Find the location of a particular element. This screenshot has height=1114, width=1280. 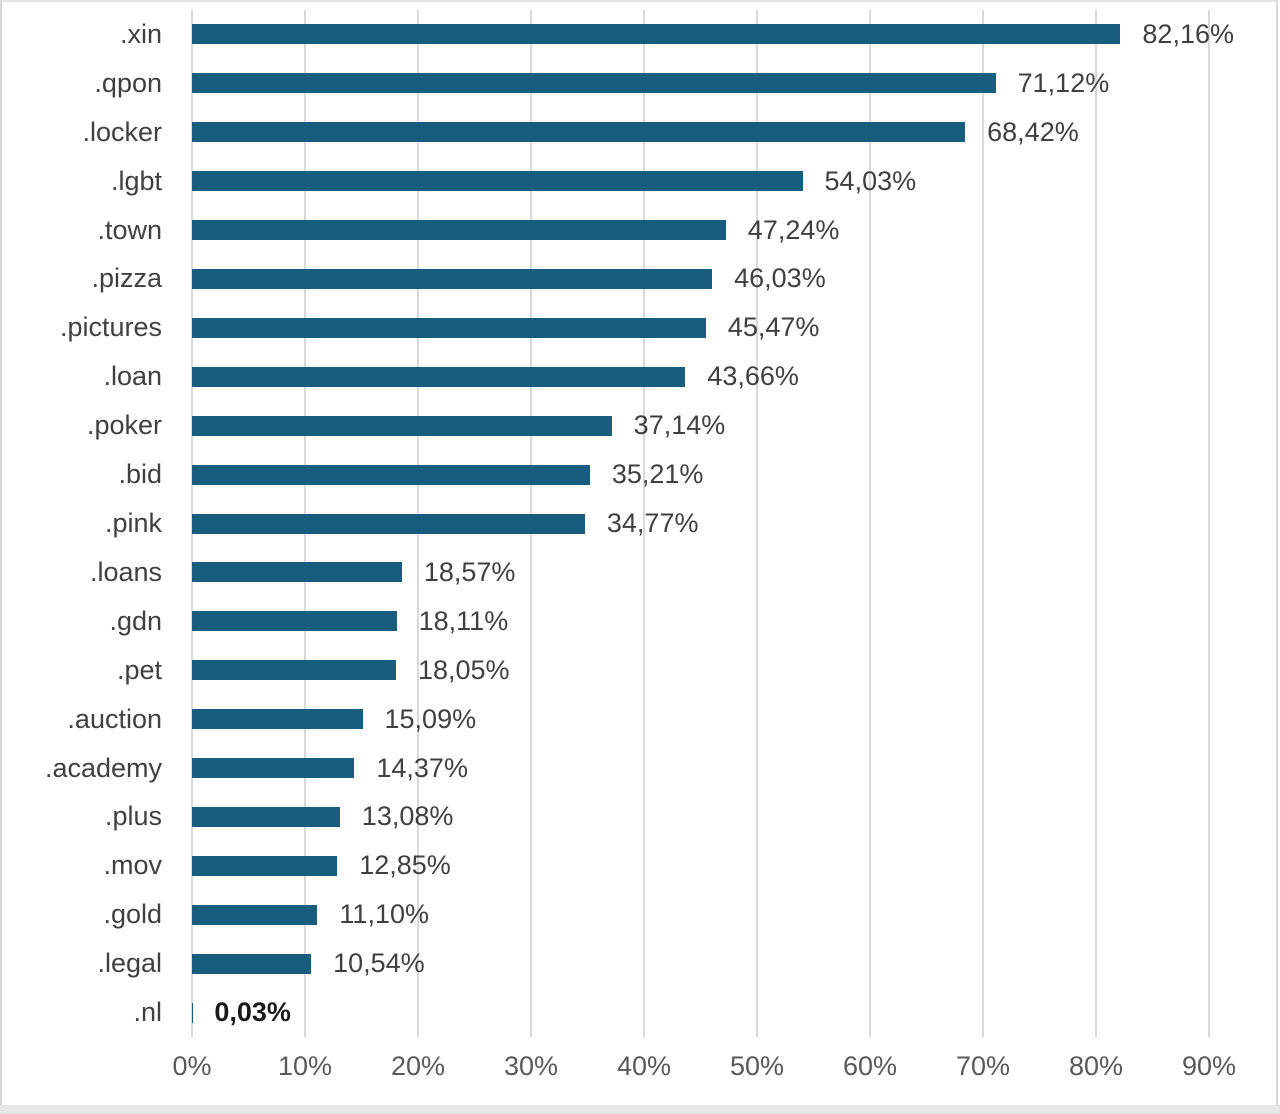

value-label: 45,47% is located at coordinates (773, 327).